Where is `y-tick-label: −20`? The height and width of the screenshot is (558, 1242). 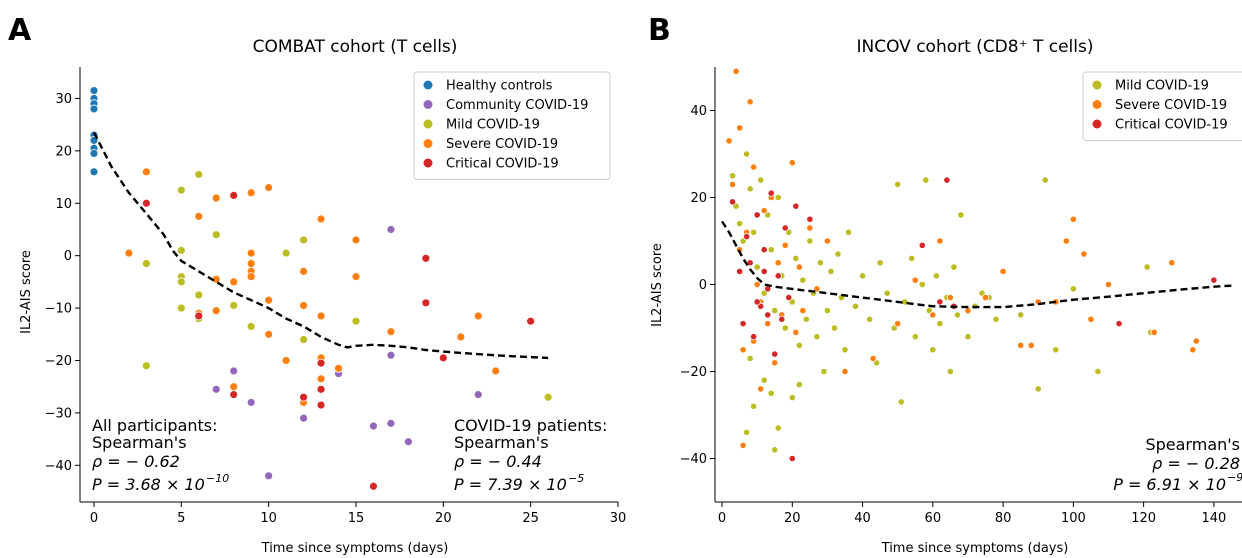
y-tick-label: −20 is located at coordinates (58, 361).